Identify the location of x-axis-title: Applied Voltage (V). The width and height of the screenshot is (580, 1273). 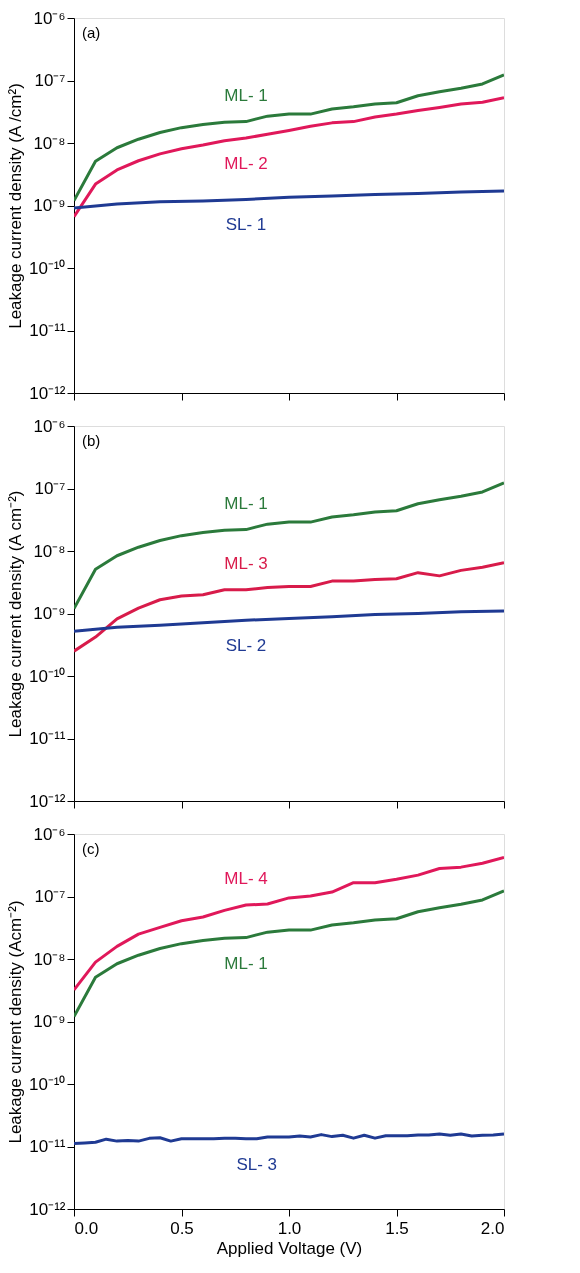
(289, 1248).